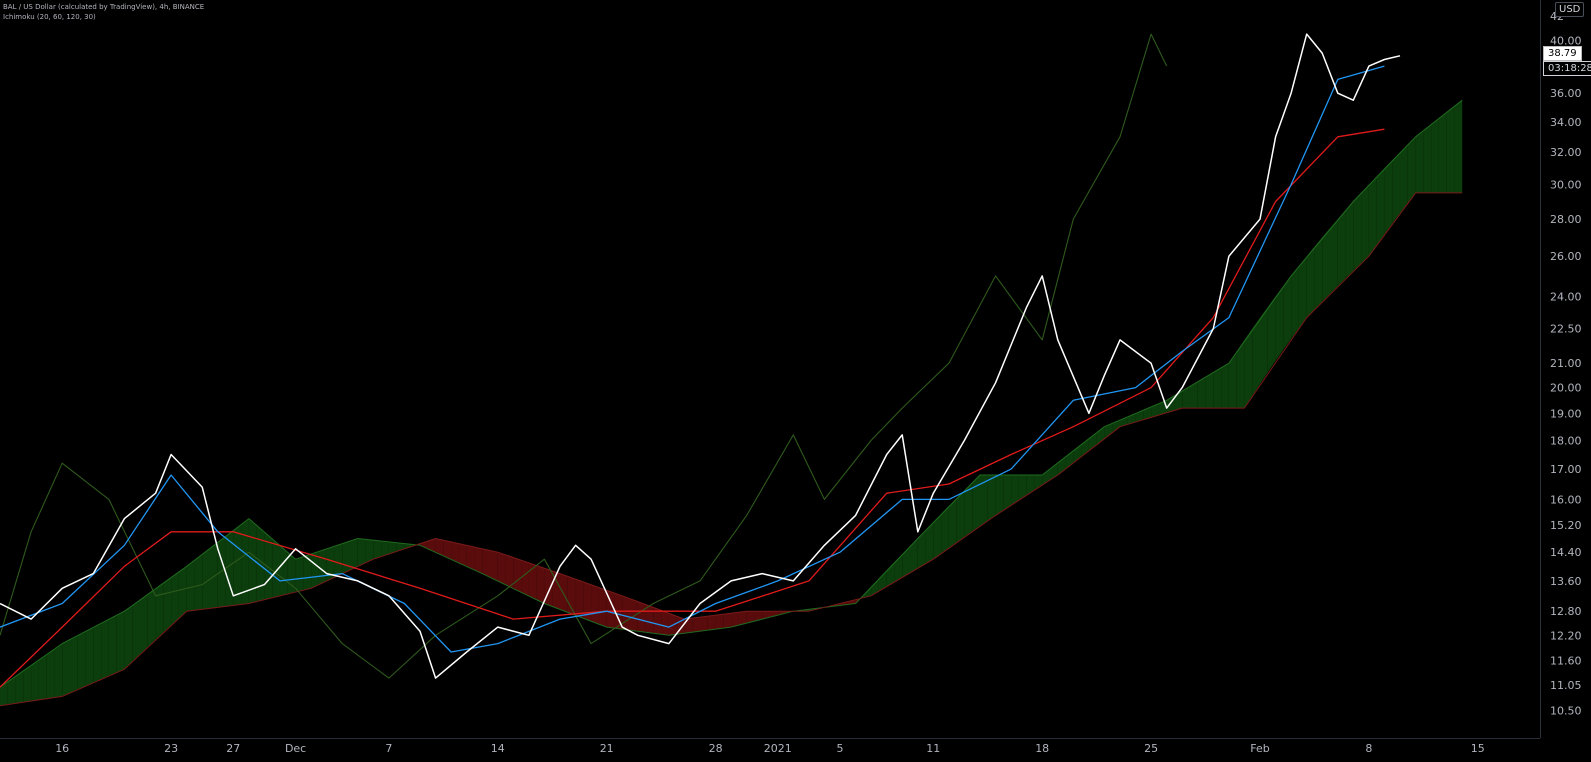  Describe the element at coordinates (1151, 748) in the screenshot. I see `x-tick-label: 25` at that location.